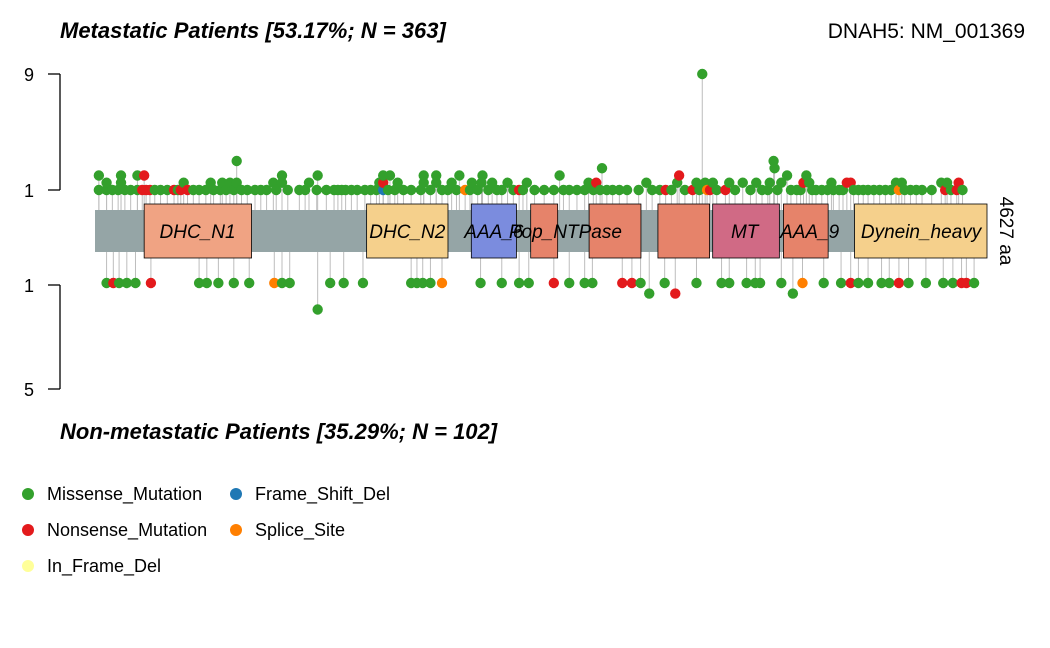  What do you see at coordinates (926, 31) in the screenshot?
I see `gene-label: DNAH5: NM_001369` at bounding box center [926, 31].